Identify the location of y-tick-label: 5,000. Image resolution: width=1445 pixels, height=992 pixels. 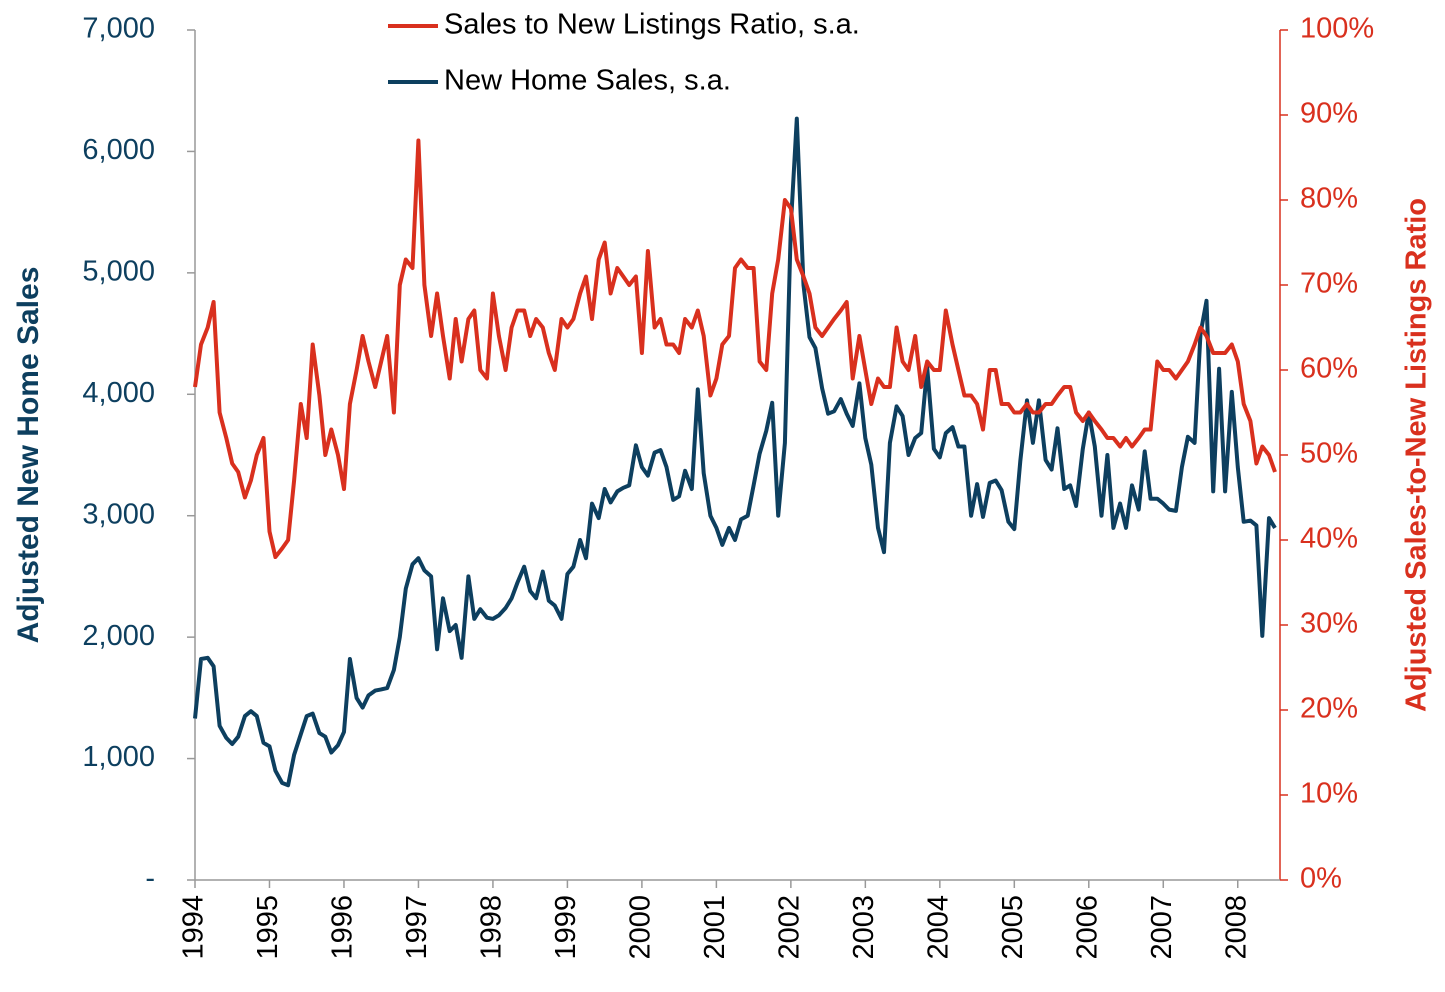
(118, 272).